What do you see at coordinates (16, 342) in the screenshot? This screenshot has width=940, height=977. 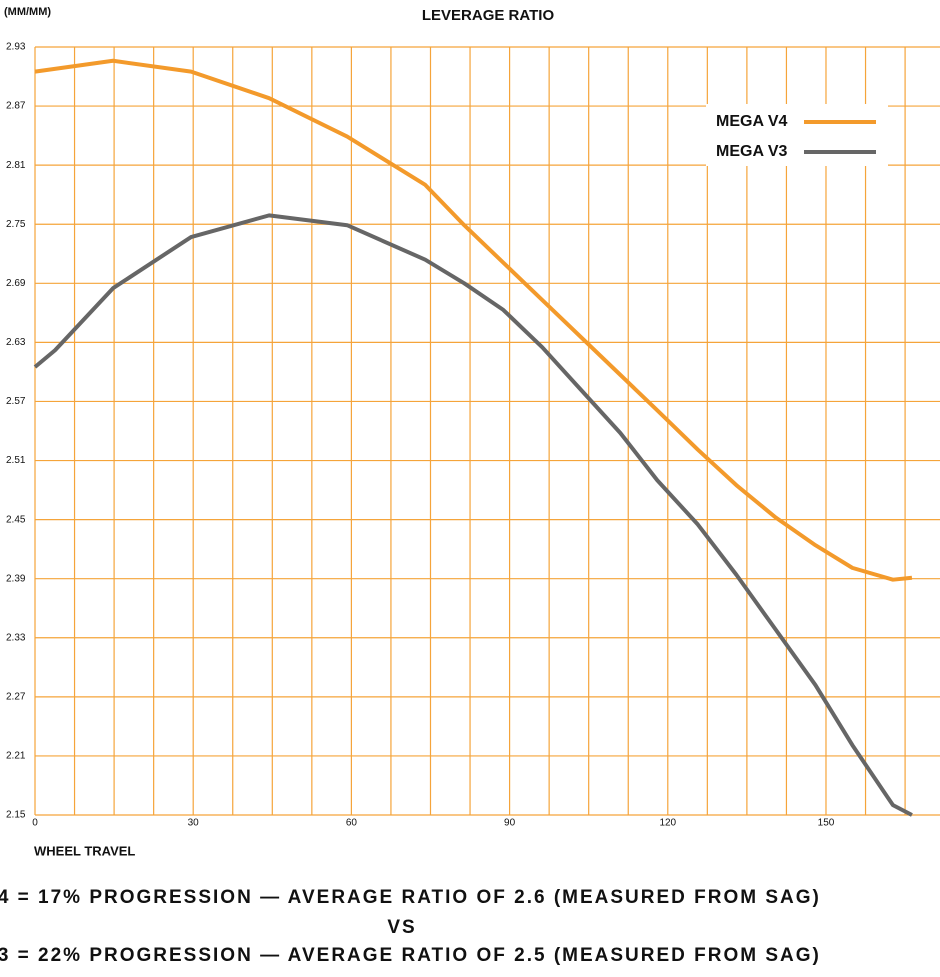 I see `y-tick-label: 2.63` at bounding box center [16, 342].